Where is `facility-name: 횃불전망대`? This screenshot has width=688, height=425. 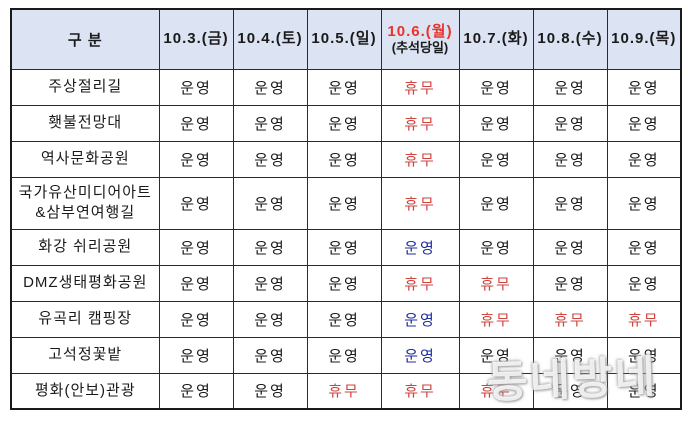
facility-name: 횃불전망대 is located at coordinates (85, 123).